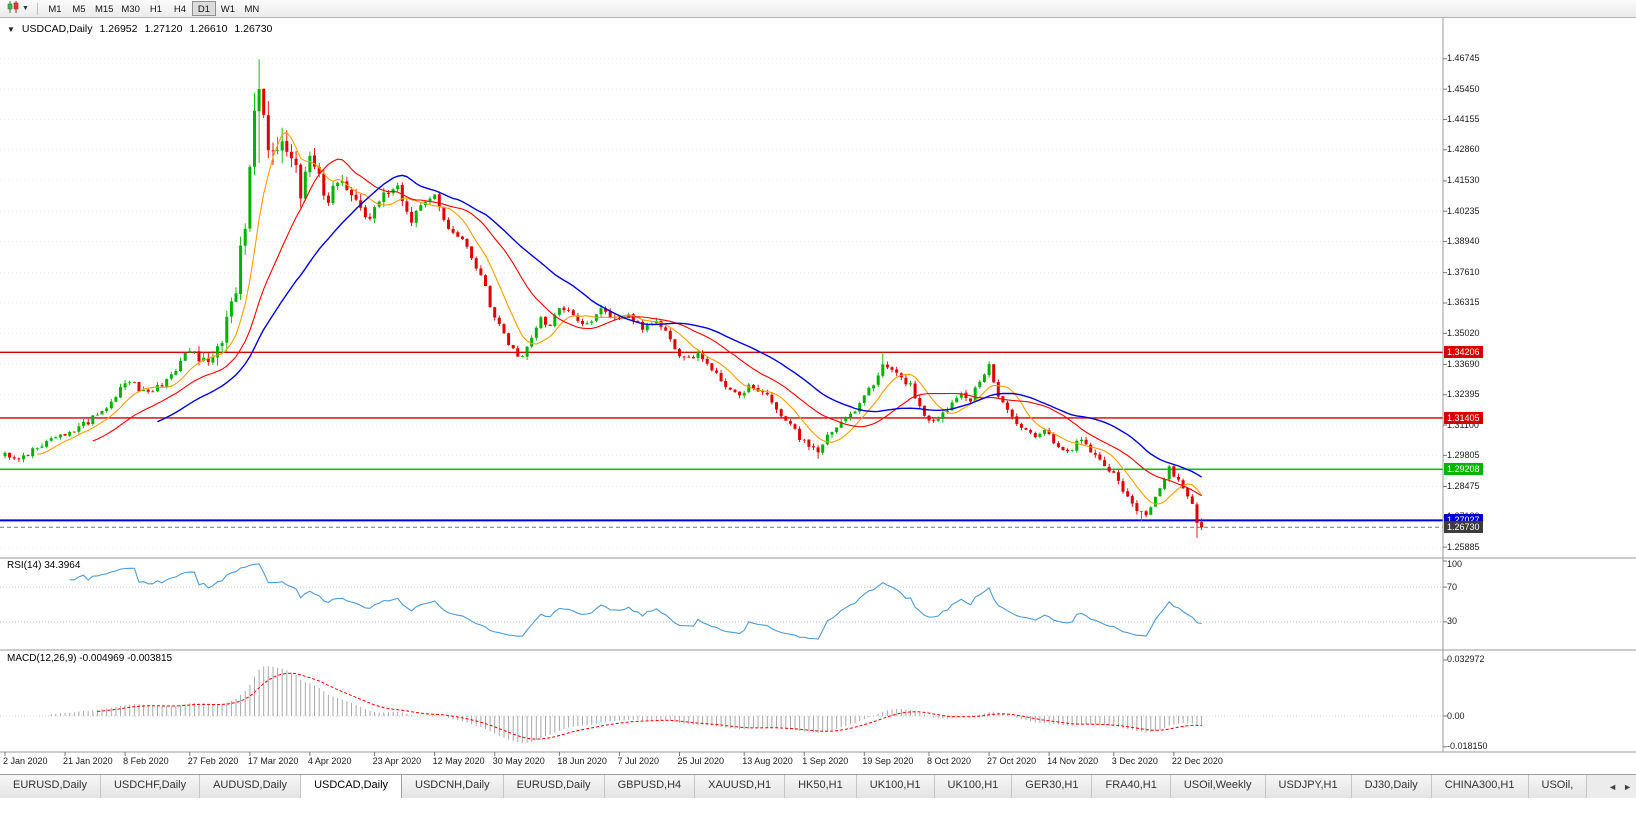  I want to click on date-axis-label: 13 Aug 2020, so click(767, 761).